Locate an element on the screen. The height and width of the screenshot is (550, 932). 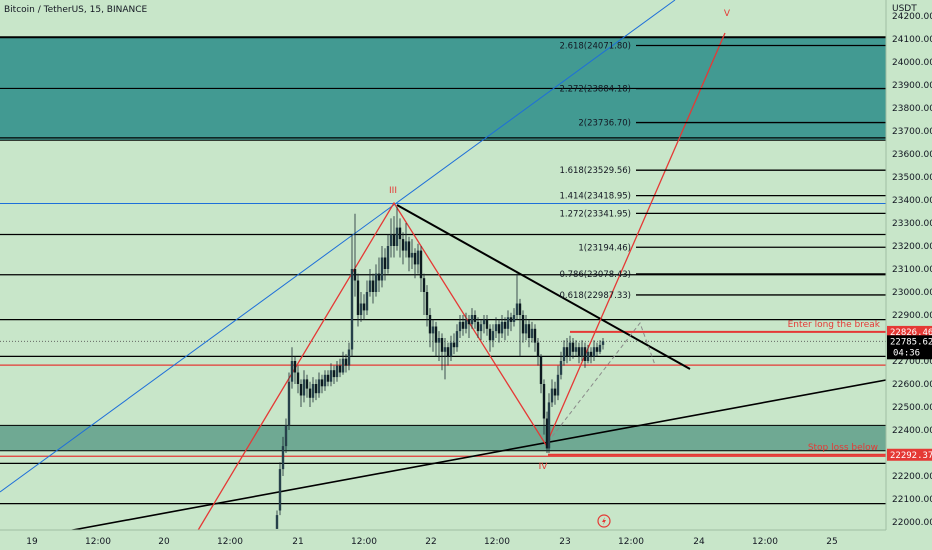
fib-level-label: 0.618(22987.33) is located at coordinates (595, 296).